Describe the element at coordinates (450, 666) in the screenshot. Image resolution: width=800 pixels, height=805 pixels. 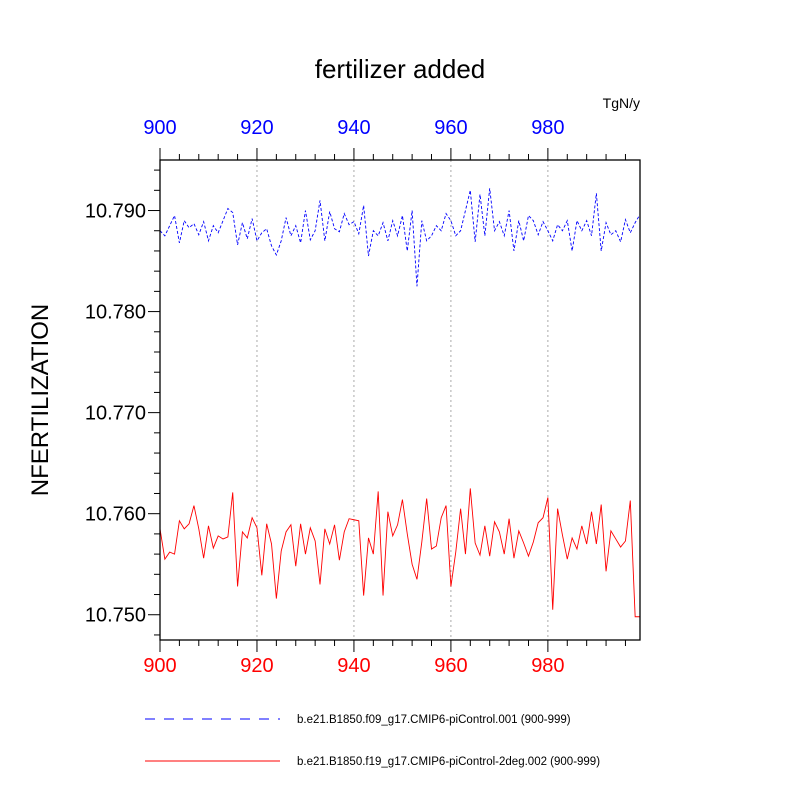
I see `x-tick-label-bottom: 960` at that location.